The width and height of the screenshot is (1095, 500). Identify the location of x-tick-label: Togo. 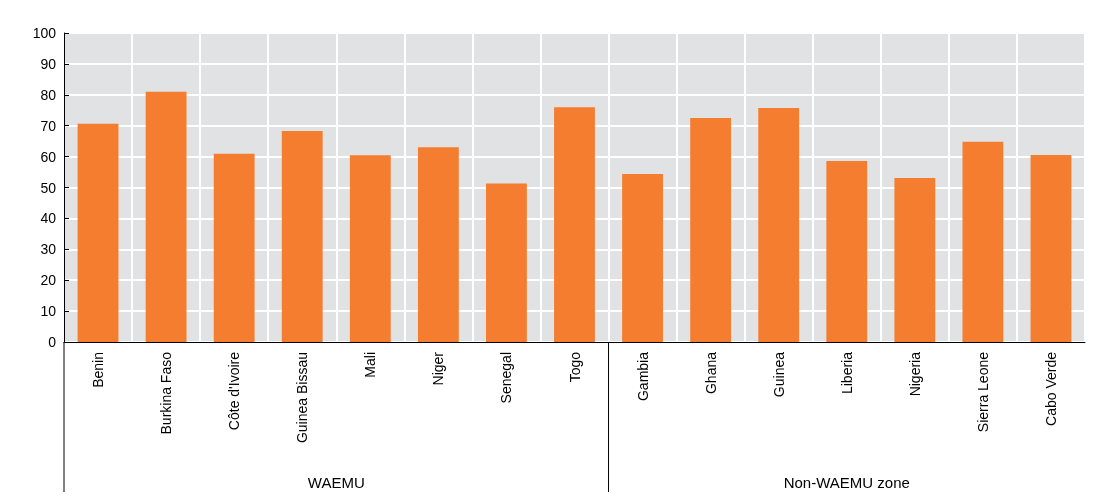
(574, 367).